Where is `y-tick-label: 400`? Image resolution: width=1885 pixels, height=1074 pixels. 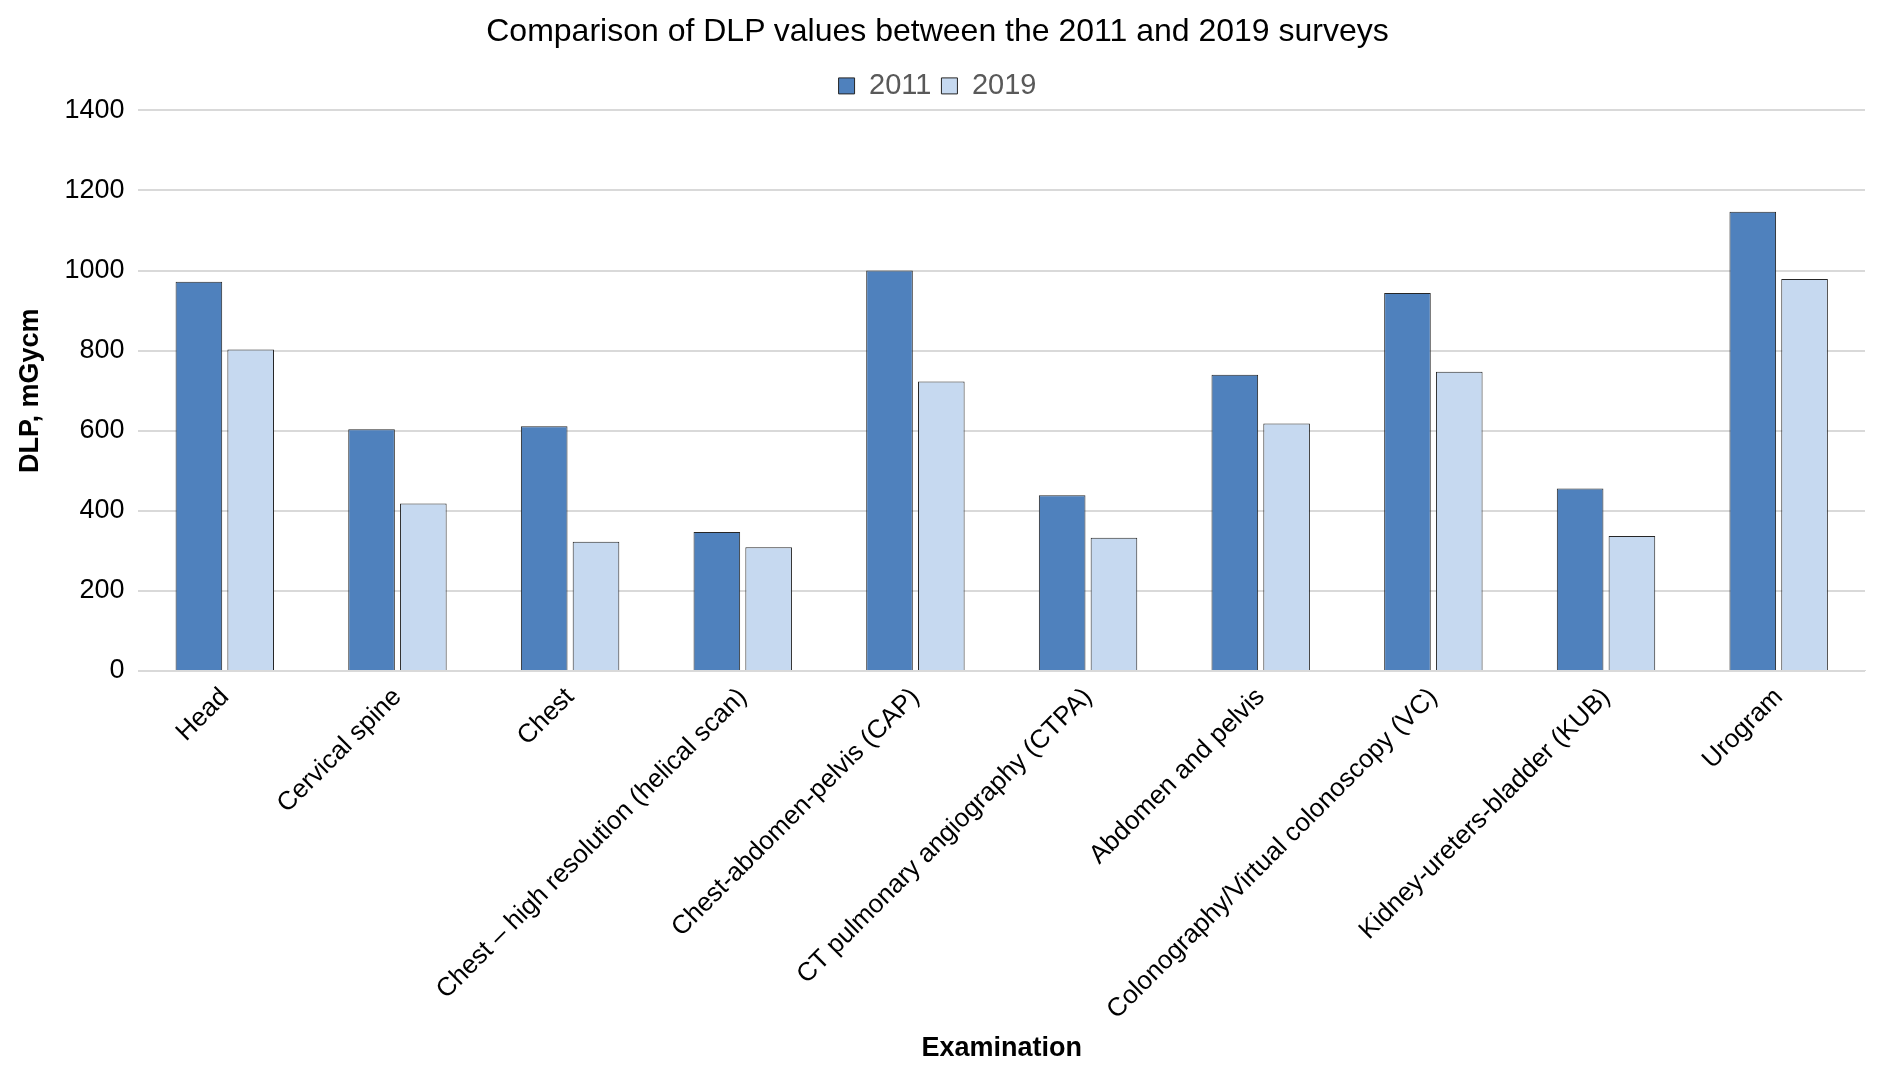
y-tick-label: 400 is located at coordinates (102, 509).